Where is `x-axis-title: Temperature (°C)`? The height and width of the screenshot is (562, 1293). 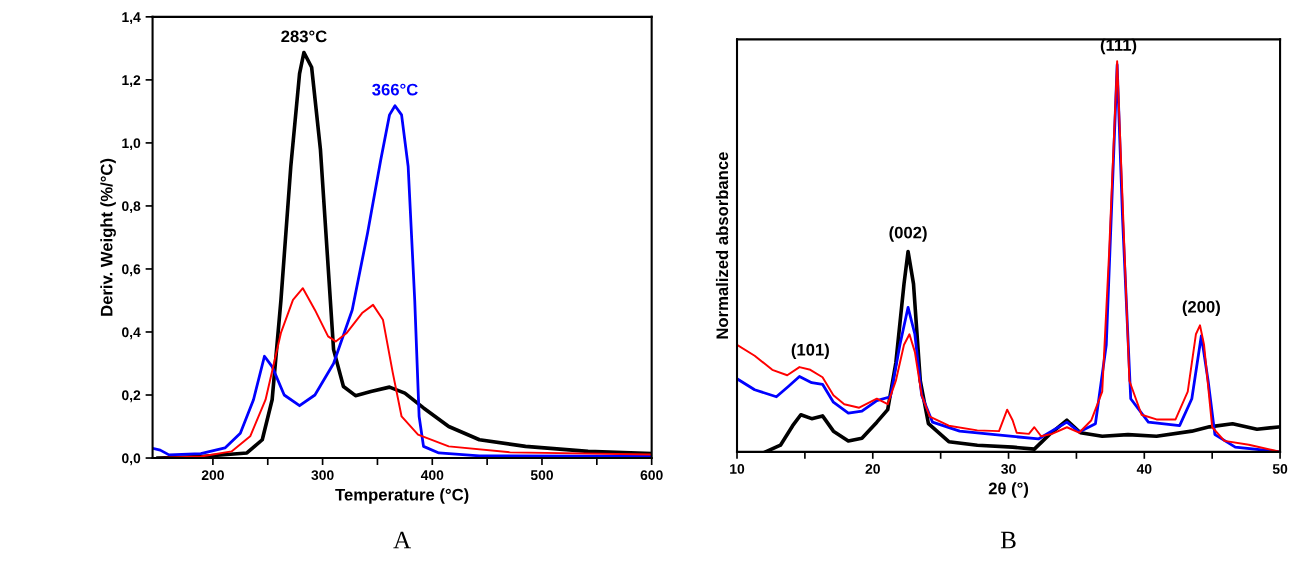
x-axis-title: Temperature (°C) is located at coordinates (402, 496).